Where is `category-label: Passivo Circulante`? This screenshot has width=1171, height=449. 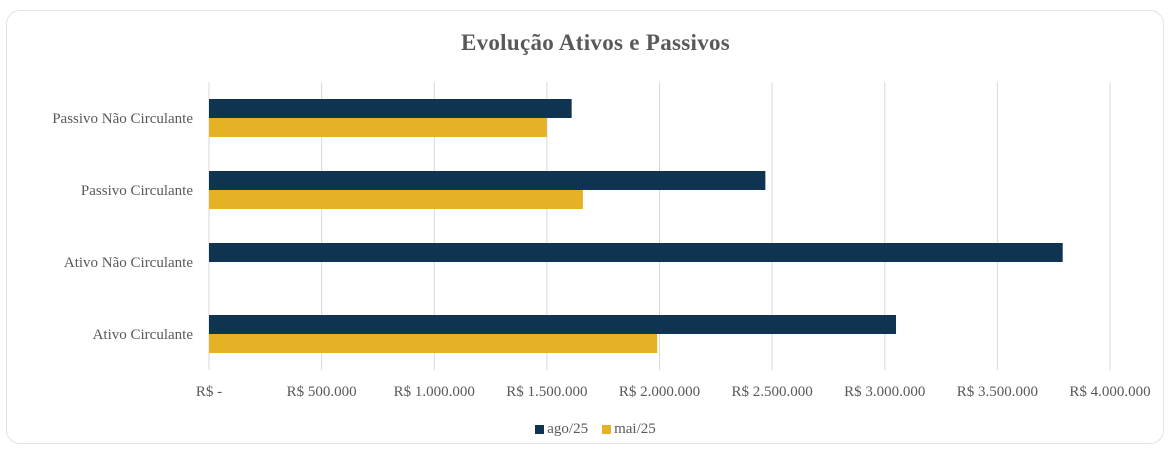
category-label: Passivo Circulante is located at coordinates (137, 191).